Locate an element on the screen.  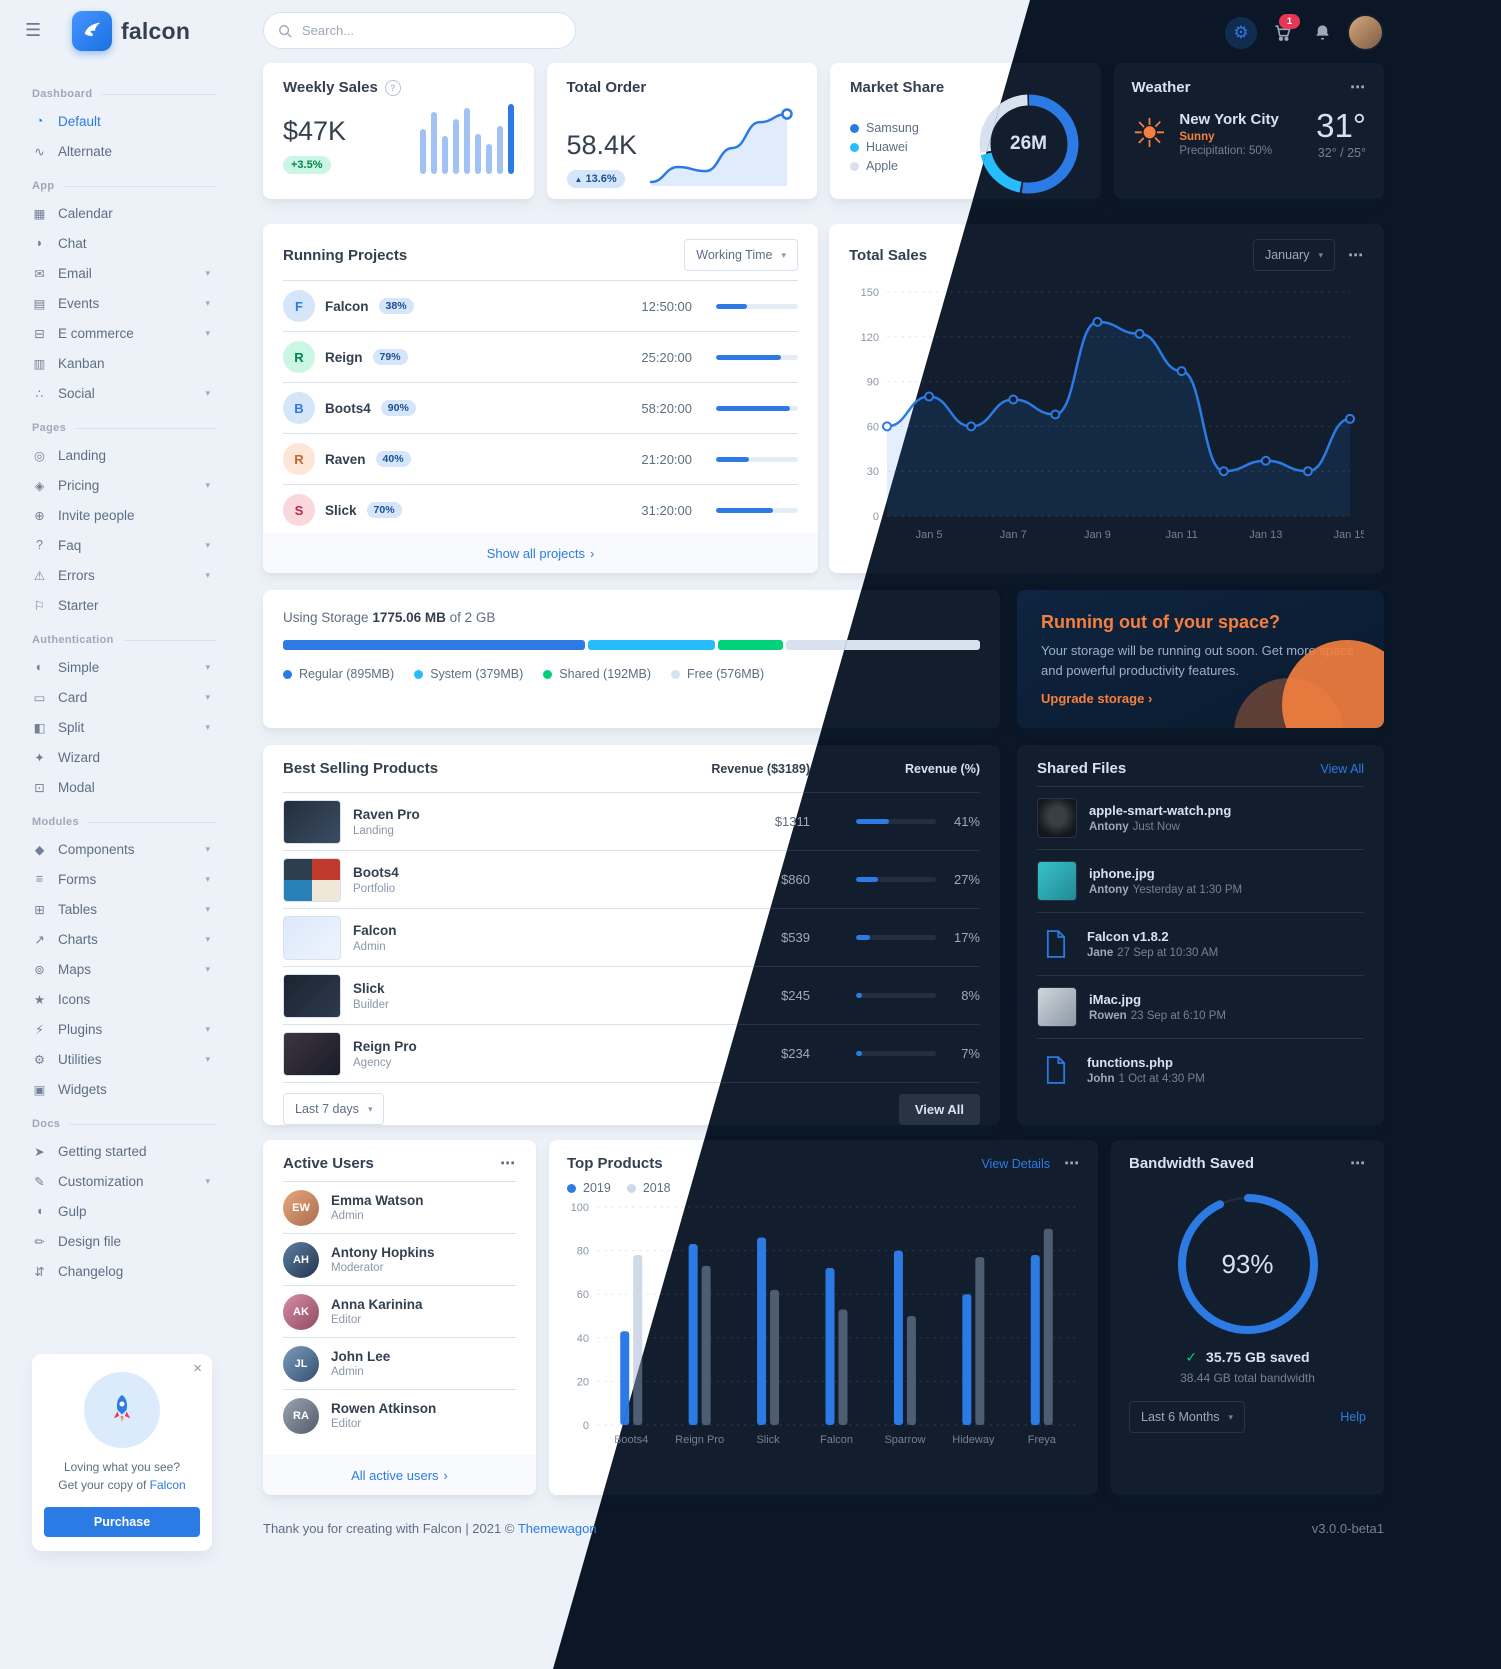
warning-icon: ⚠ is located at coordinates (39, 575).